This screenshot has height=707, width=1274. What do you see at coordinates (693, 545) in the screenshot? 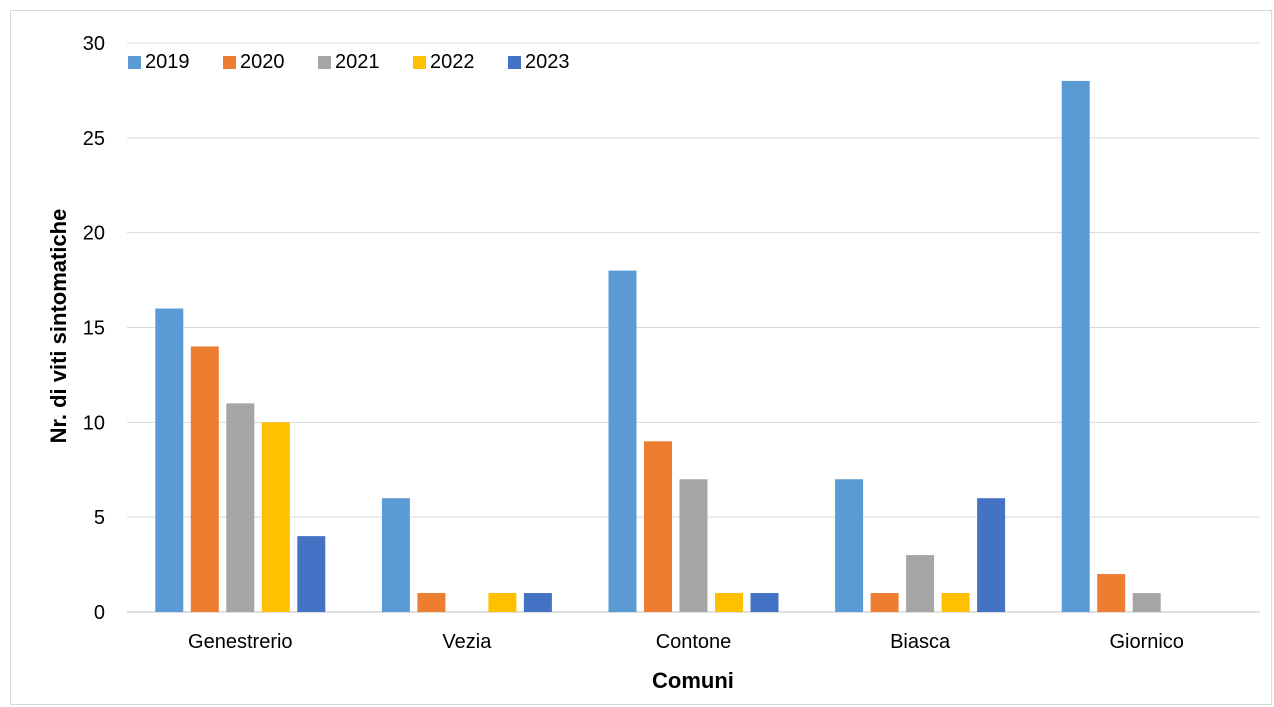
I see `bar-2021-contone` at bounding box center [693, 545].